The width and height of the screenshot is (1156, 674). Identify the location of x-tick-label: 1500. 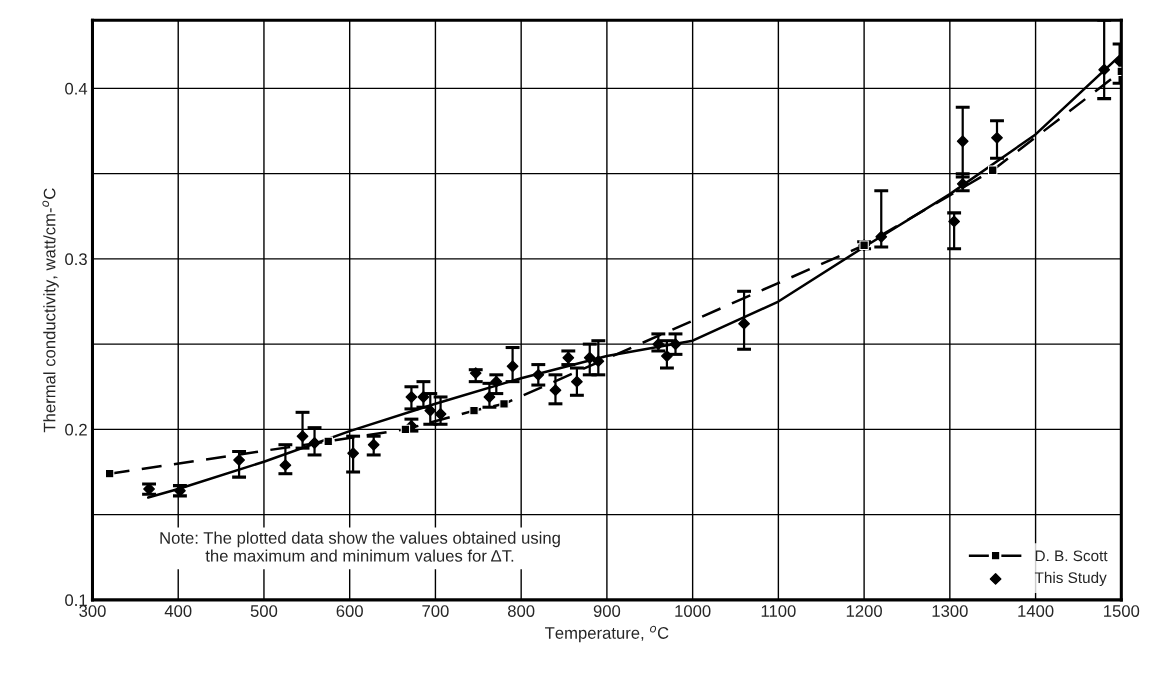
(1122, 611).